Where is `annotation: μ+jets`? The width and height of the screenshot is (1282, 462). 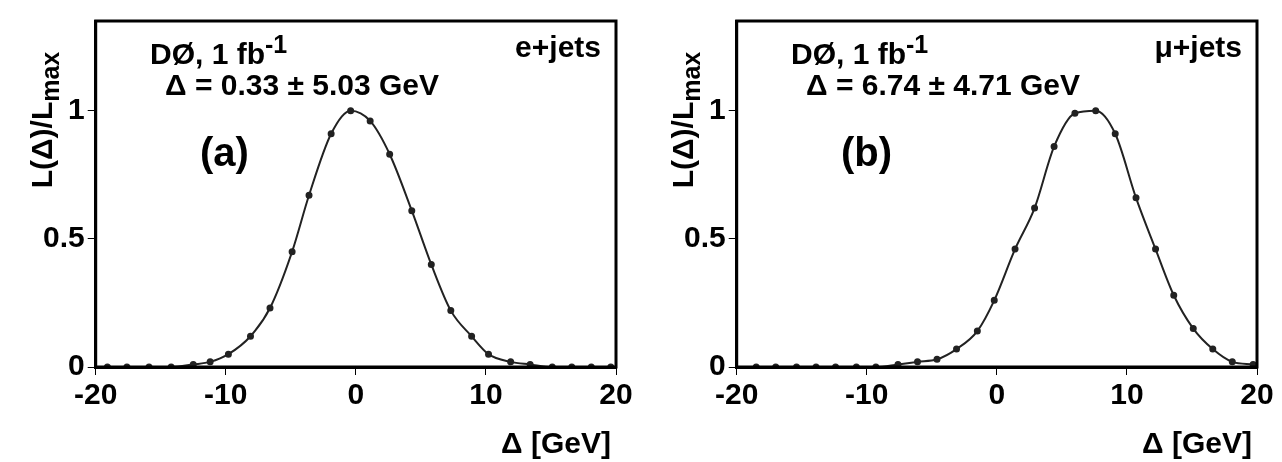 annotation: μ+jets is located at coordinates (1198, 47).